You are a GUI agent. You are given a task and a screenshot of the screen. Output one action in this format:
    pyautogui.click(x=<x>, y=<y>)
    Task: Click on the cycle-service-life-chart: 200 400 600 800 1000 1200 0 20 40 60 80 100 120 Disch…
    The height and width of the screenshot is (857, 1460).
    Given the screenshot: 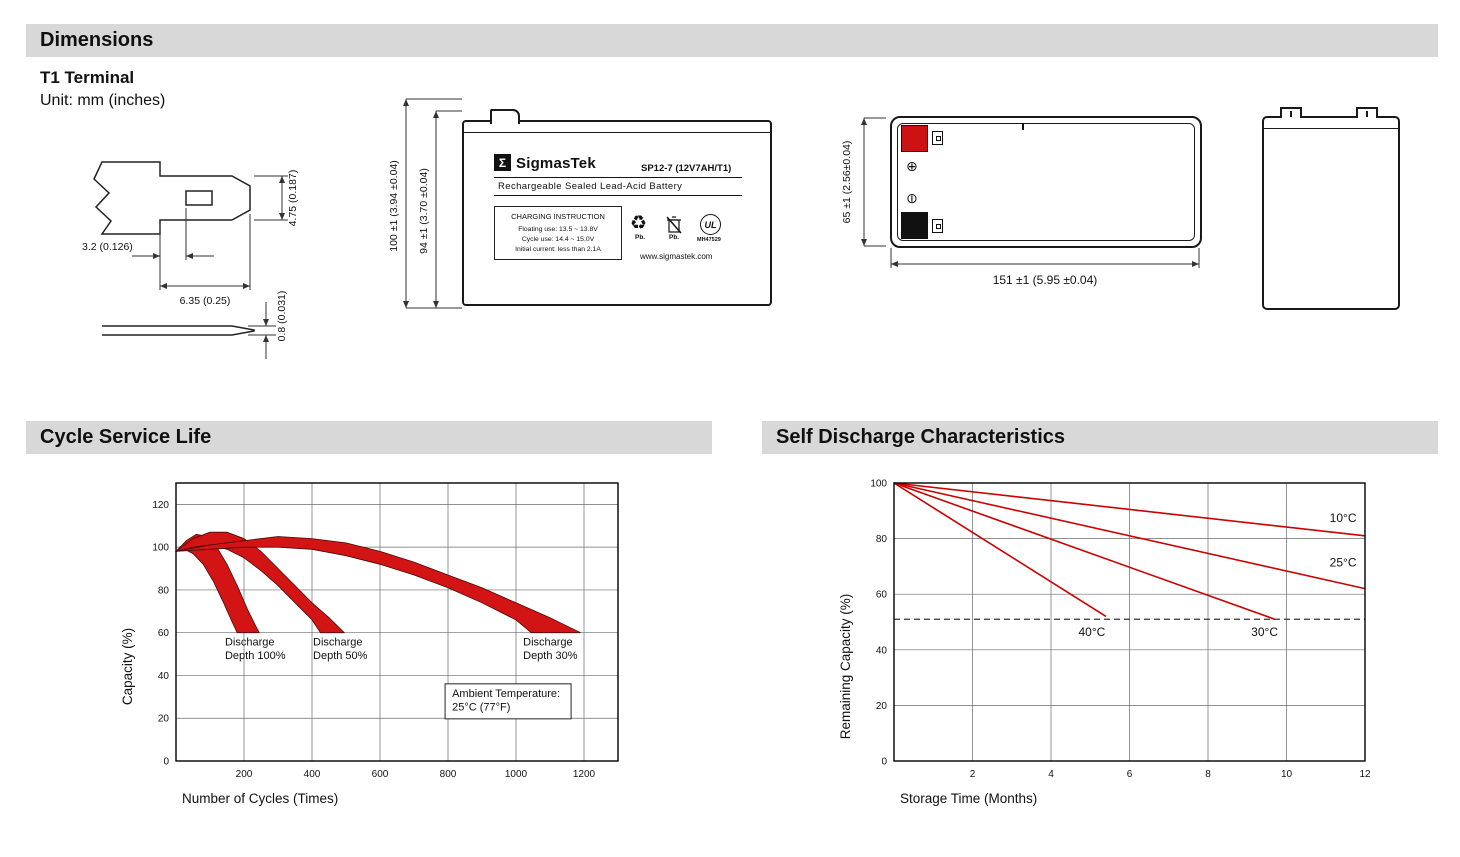 What is the action you would take?
    pyautogui.click(x=369, y=644)
    